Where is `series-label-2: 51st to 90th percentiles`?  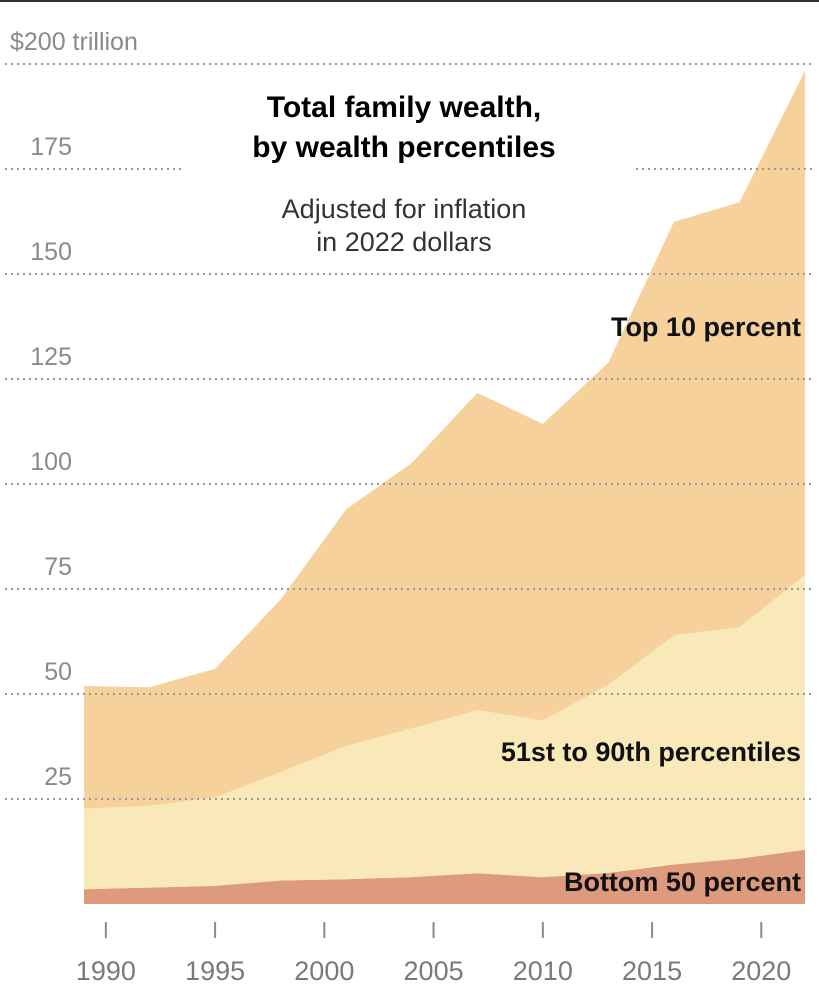
series-label-2: 51st to 90th percentiles is located at coordinates (651, 752).